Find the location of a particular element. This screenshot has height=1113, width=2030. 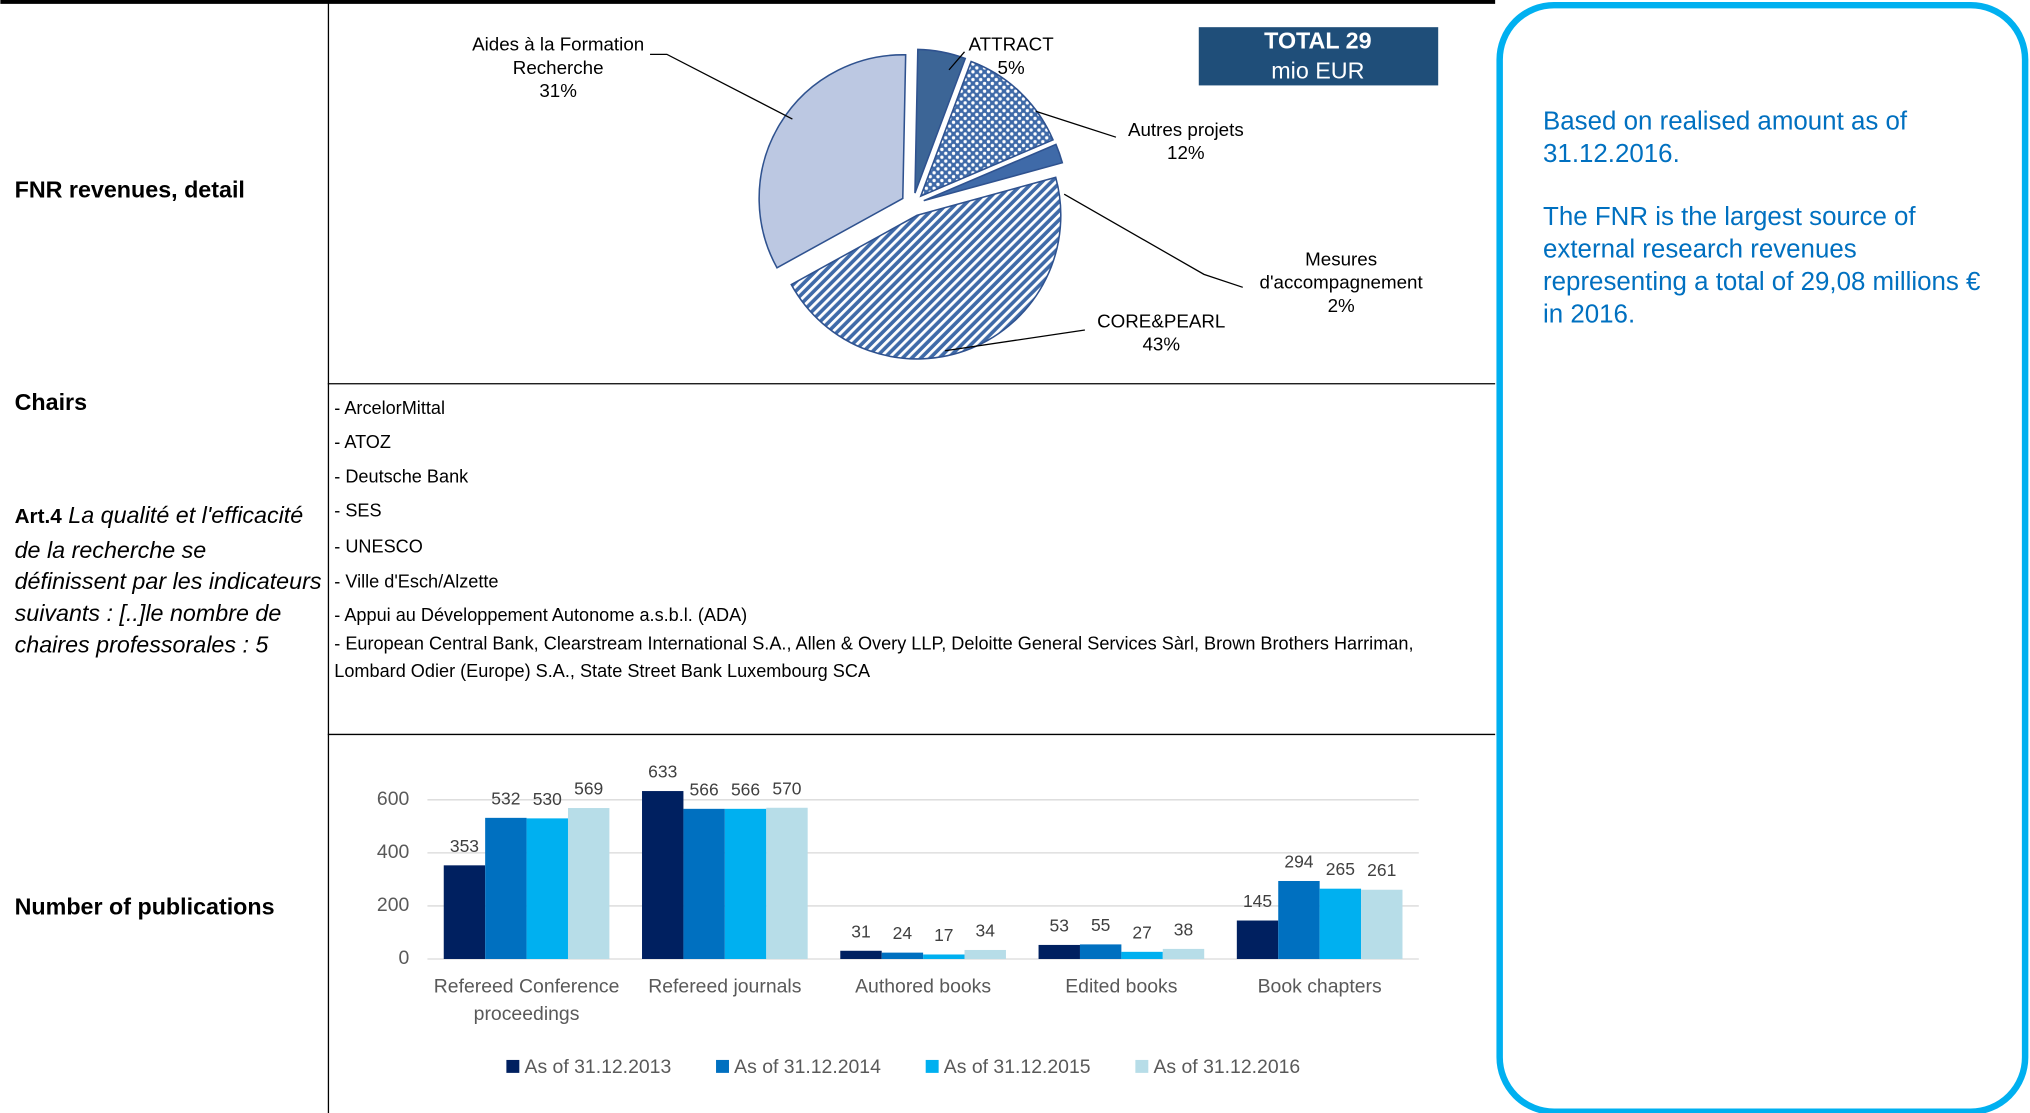

pie-value: 43% is located at coordinates (1161, 345).